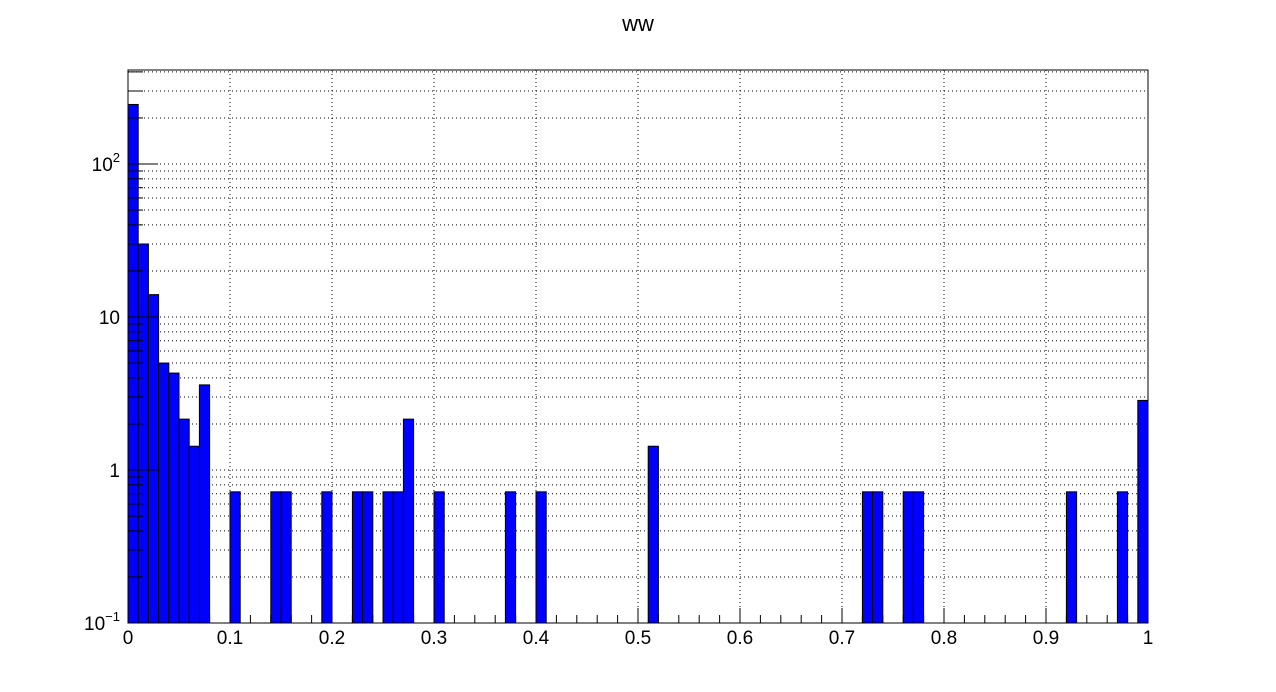  Describe the element at coordinates (944, 638) in the screenshot. I see `x-tick-label: 0.8` at that location.